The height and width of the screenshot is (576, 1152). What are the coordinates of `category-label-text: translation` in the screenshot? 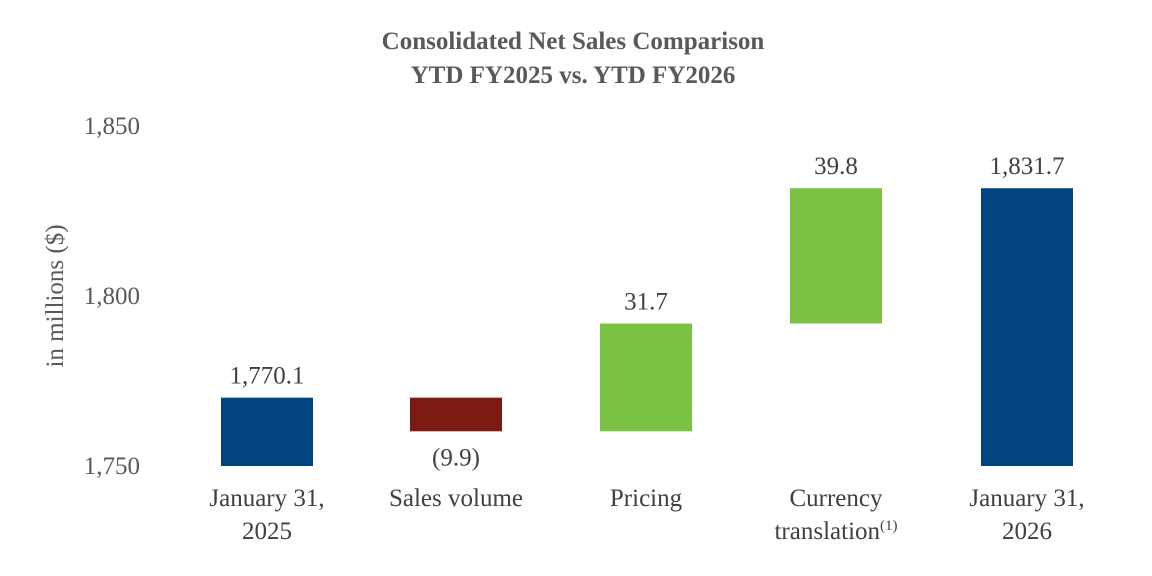 It's located at (827, 531).